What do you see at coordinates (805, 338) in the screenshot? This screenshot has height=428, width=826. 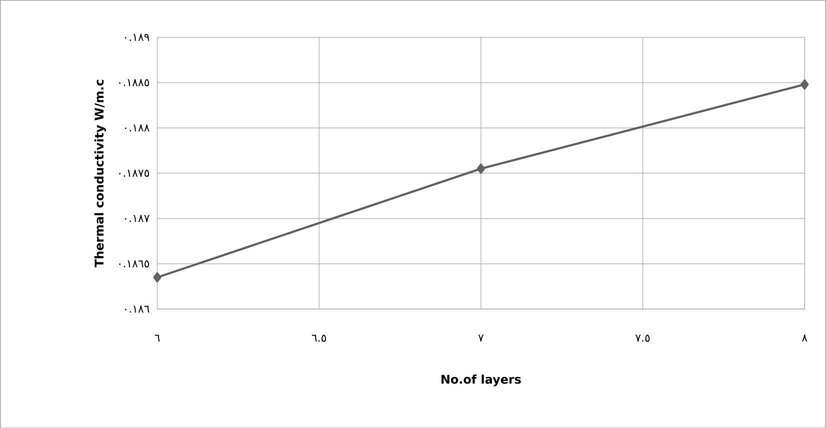 I see `x-tick-label: ٨` at bounding box center [805, 338].